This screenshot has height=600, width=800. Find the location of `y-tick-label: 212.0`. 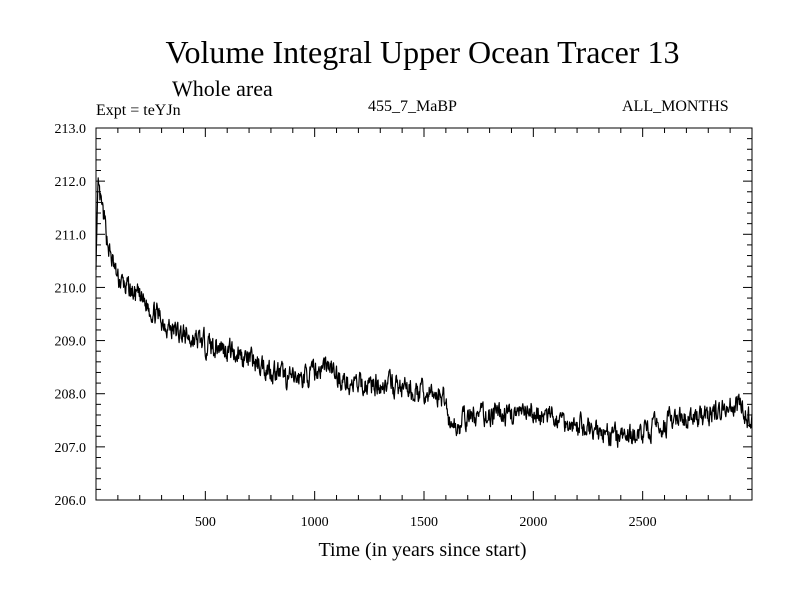

y-tick-label: 212.0 is located at coordinates (71, 182).